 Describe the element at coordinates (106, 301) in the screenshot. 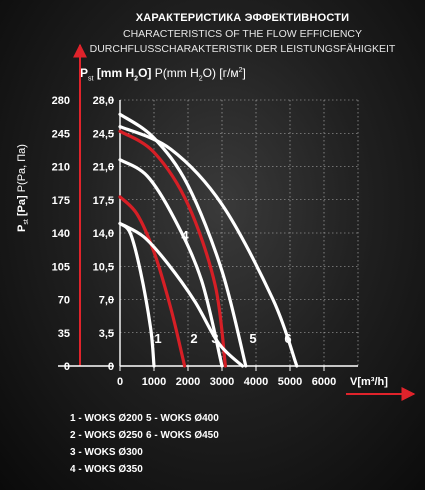

I see `y-tick-label-mm: 7,0` at that location.